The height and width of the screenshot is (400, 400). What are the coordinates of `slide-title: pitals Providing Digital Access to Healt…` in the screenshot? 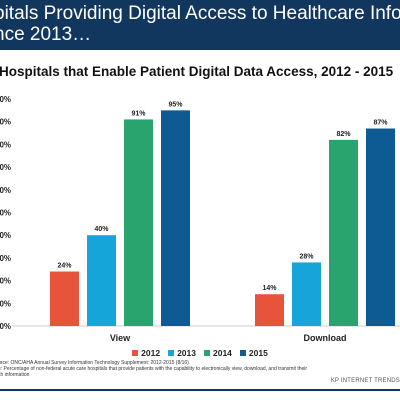 It's located at (200, 24).